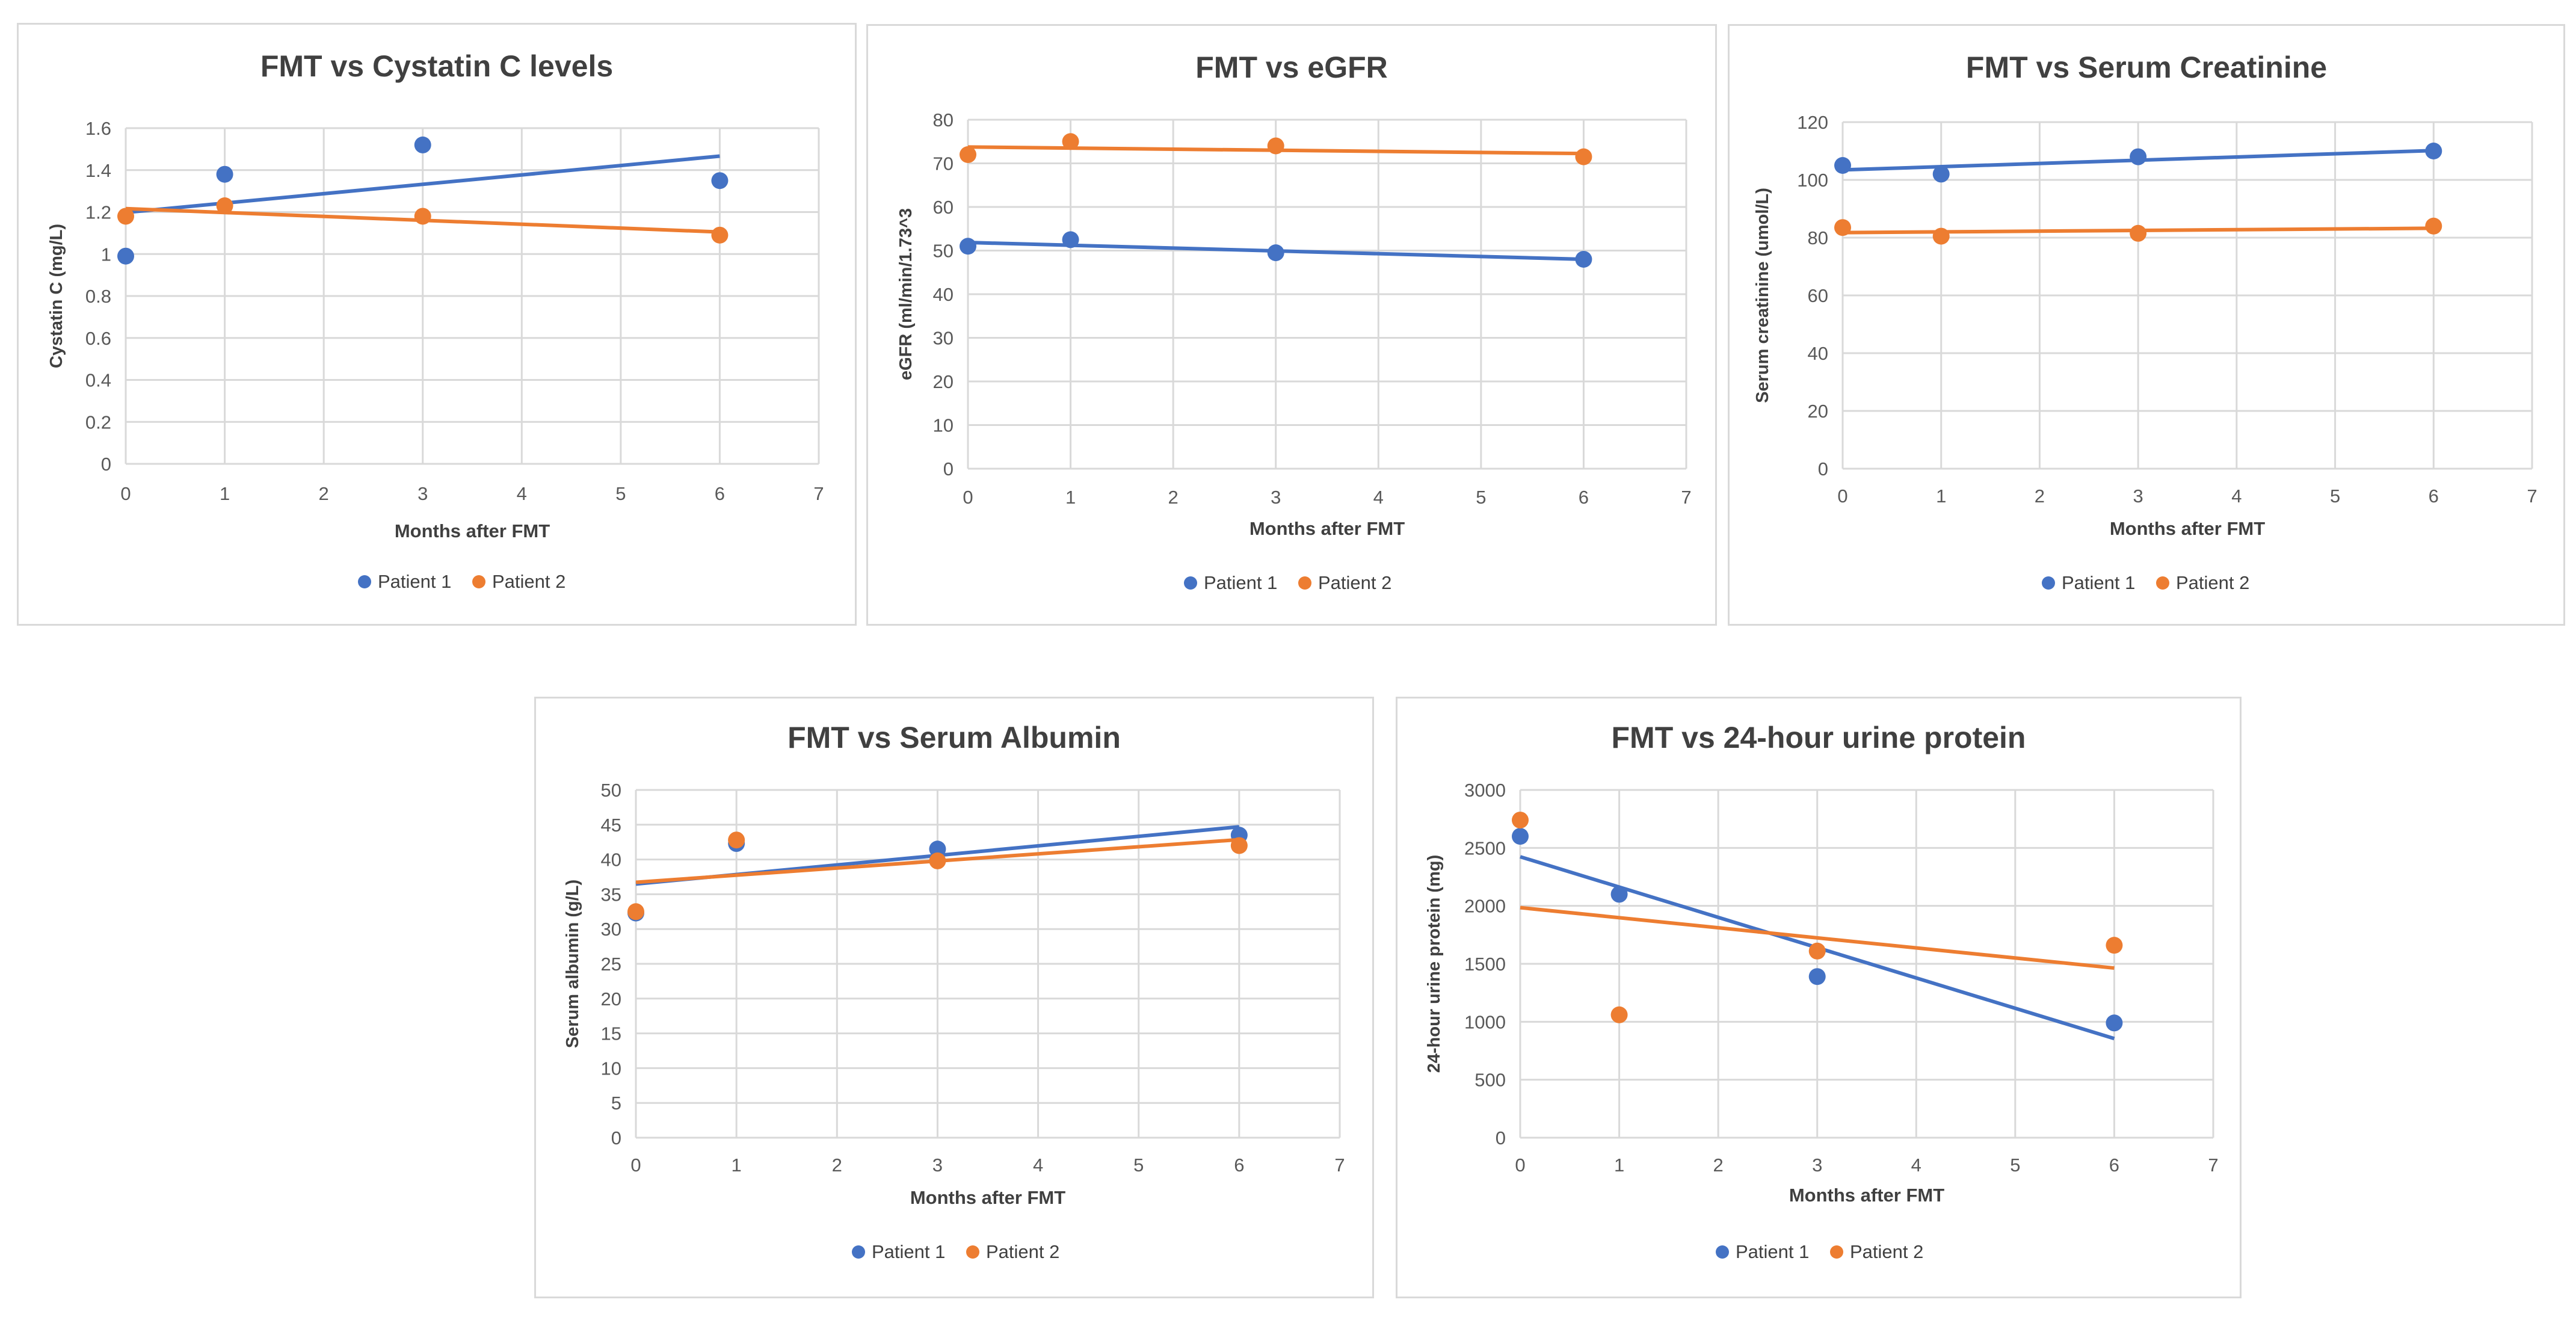 The height and width of the screenshot is (1326, 2576). I want to click on fmt-vs-cystatin-c-levels-x-tick-label: 5, so click(620, 493).